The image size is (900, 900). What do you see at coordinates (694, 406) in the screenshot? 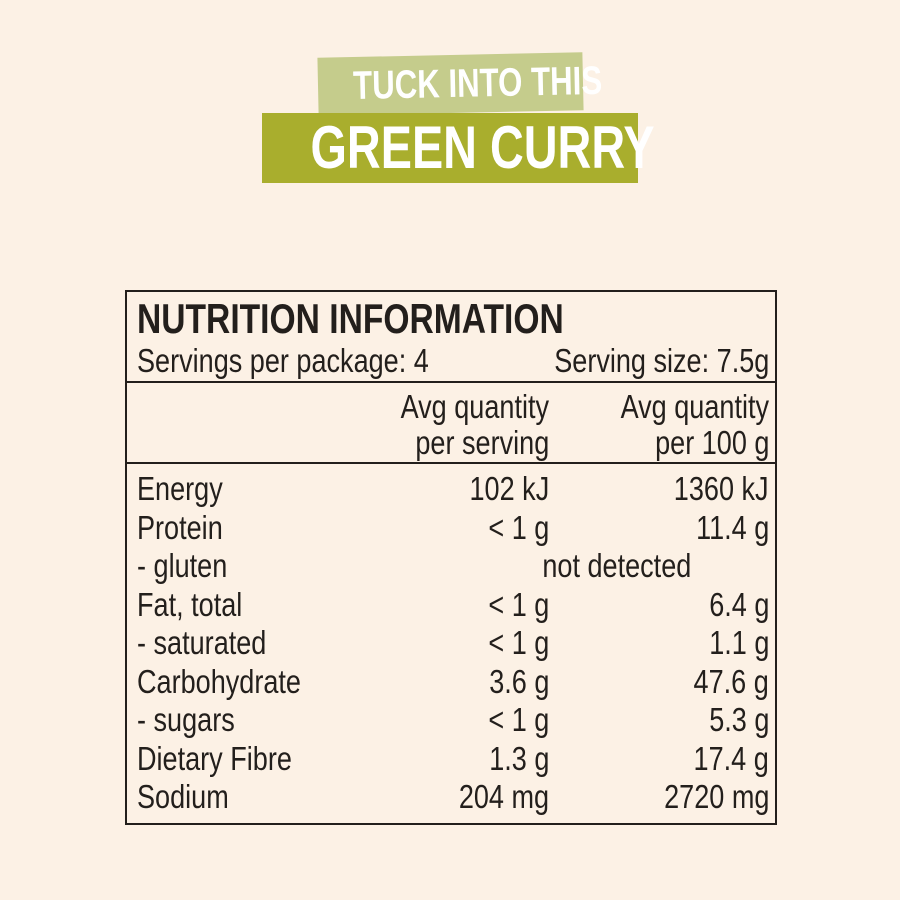
I see `header-per-100g-line1: Avg quantity` at bounding box center [694, 406].